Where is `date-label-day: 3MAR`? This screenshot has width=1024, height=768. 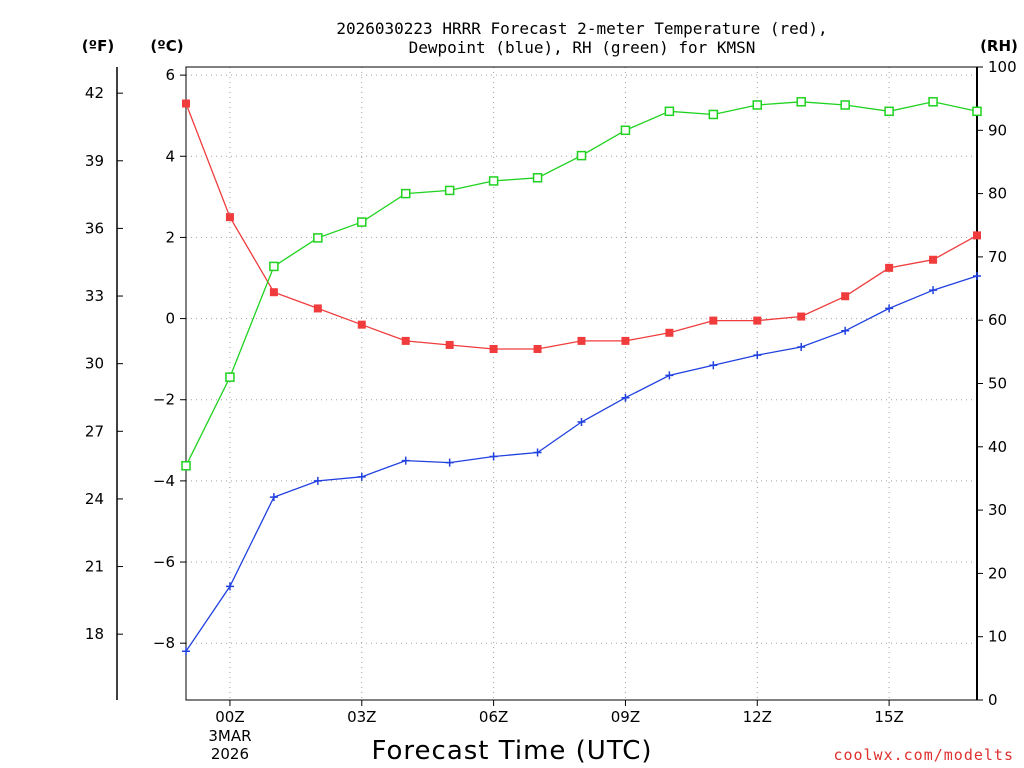 date-label-day: 3MAR is located at coordinates (229, 736).